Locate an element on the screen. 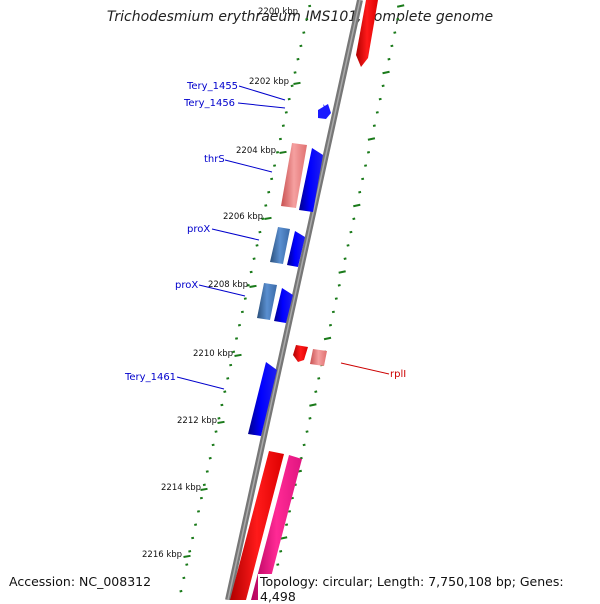 This screenshot has height=604, width=600. gene-label-thrs: thrS is located at coordinates (214, 159).